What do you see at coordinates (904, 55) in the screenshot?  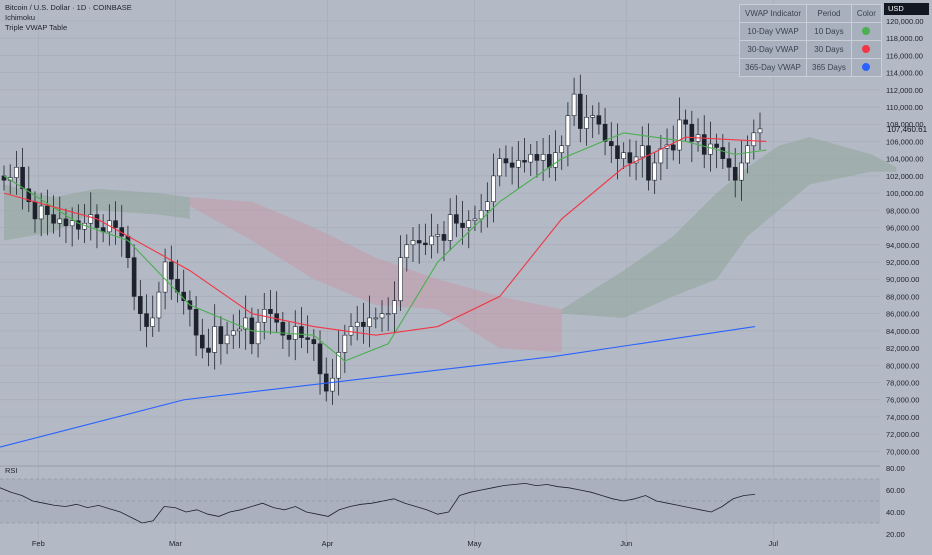 I see `price-axis-label: 116,000.00` at bounding box center [904, 55].